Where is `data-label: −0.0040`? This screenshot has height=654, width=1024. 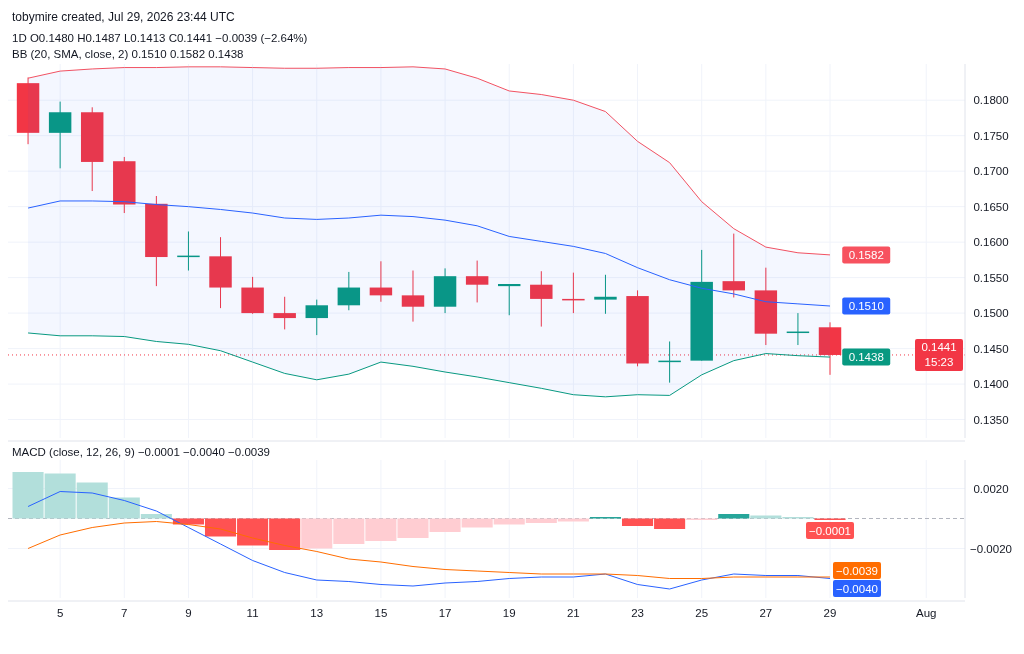 data-label: −0.0040 is located at coordinates (857, 588).